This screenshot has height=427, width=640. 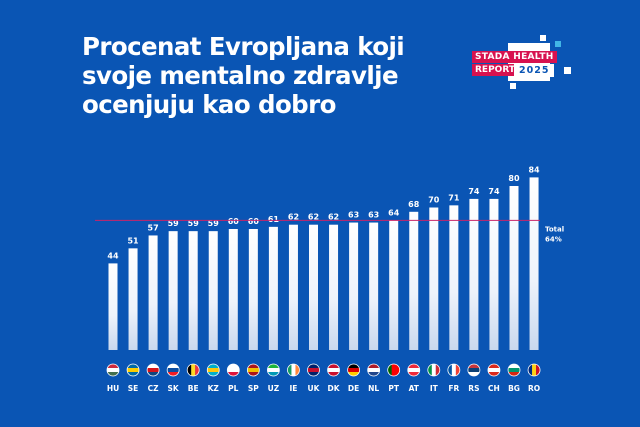 What do you see at coordinates (293, 388) in the screenshot?
I see `category-label: IE` at bounding box center [293, 388].